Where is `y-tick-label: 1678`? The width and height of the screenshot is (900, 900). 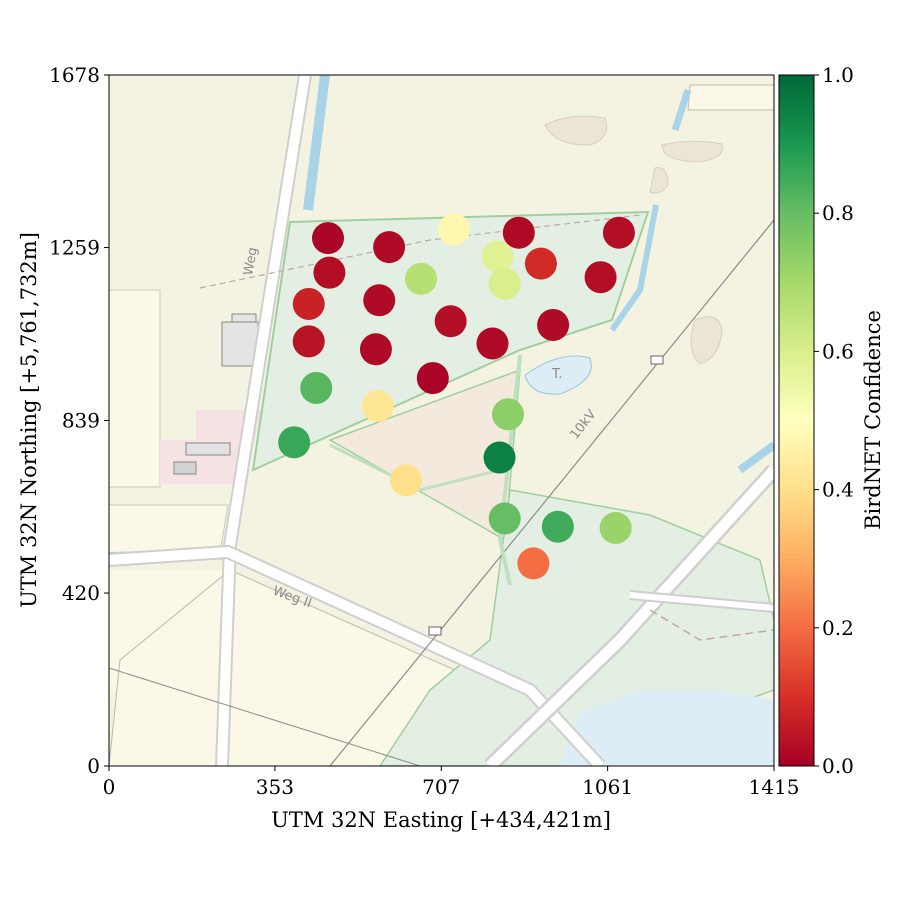
y-tick-label: 1678 is located at coordinates (74, 75).